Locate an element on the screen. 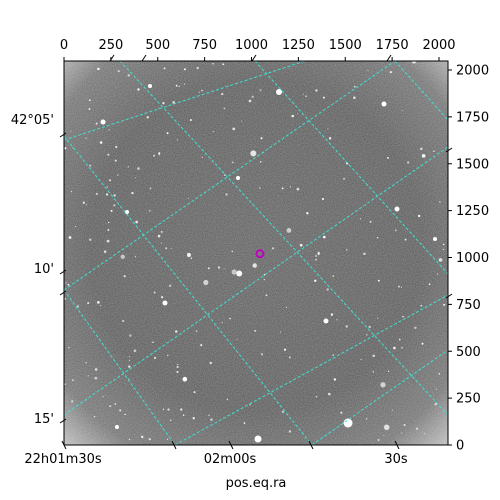 This screenshot has height=500, width=500. x-tick-label: 750 is located at coordinates (204, 45).